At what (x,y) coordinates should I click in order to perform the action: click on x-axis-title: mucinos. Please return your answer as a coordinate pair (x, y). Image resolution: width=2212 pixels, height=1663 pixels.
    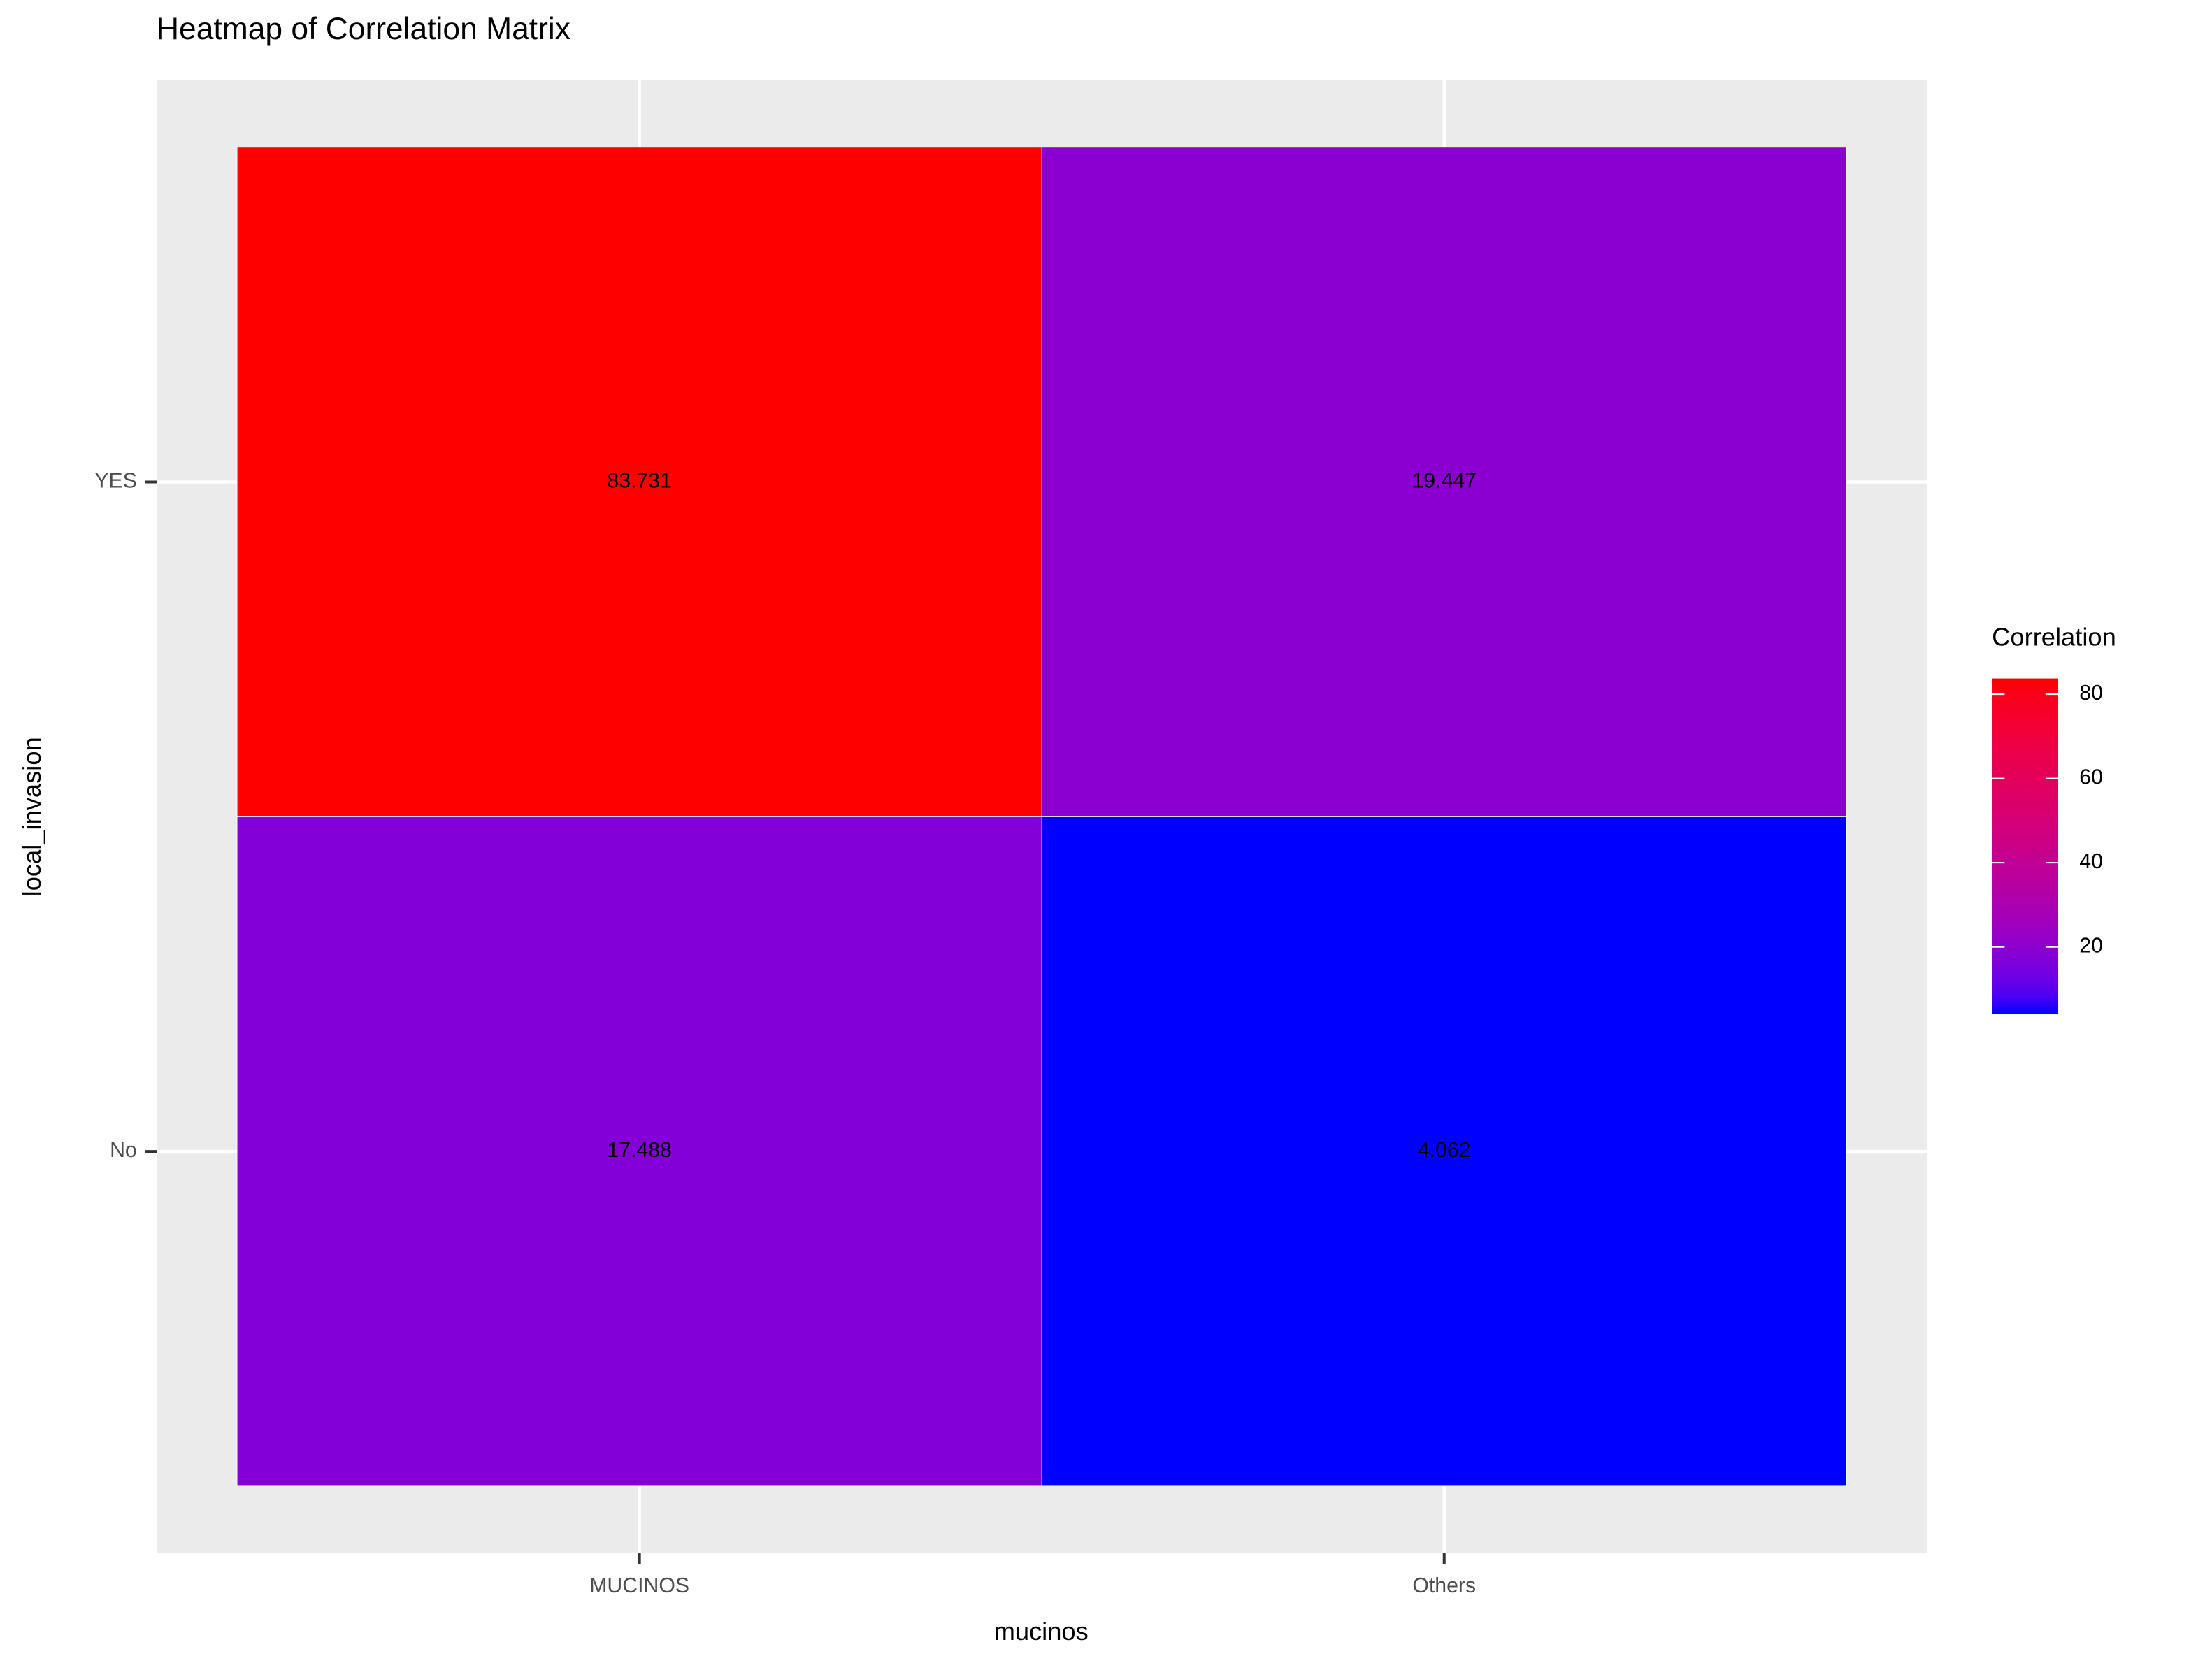
    Looking at the image, I should click on (1041, 1631).